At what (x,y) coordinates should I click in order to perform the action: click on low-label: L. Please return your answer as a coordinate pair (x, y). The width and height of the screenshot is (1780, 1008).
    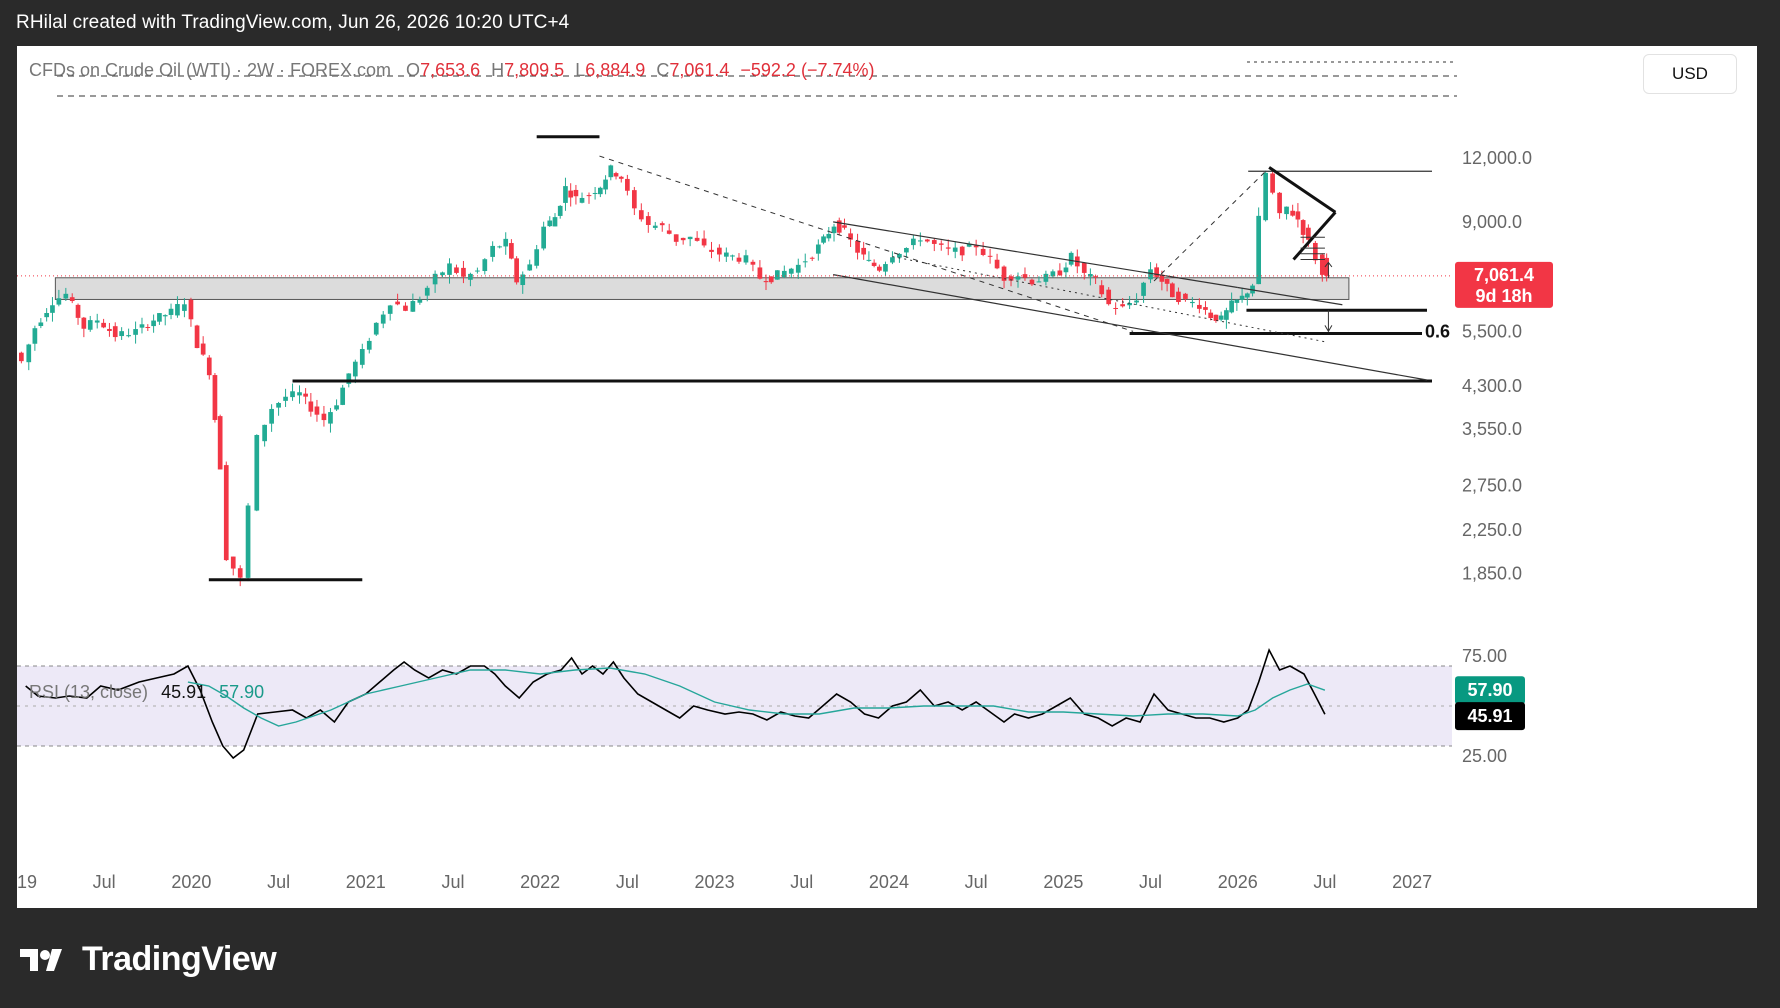
    Looking at the image, I should click on (580, 70).